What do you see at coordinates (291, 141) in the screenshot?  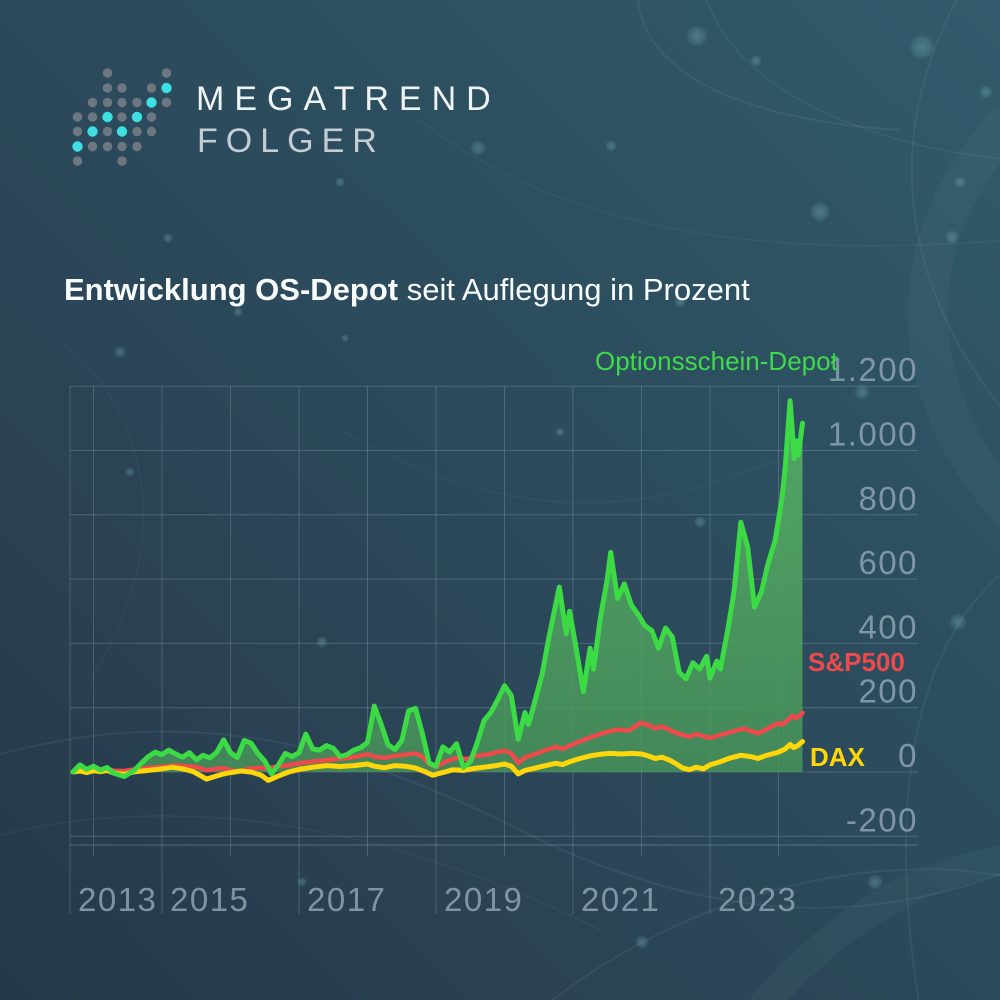 I see `brand-name-line2: FOLGER` at bounding box center [291, 141].